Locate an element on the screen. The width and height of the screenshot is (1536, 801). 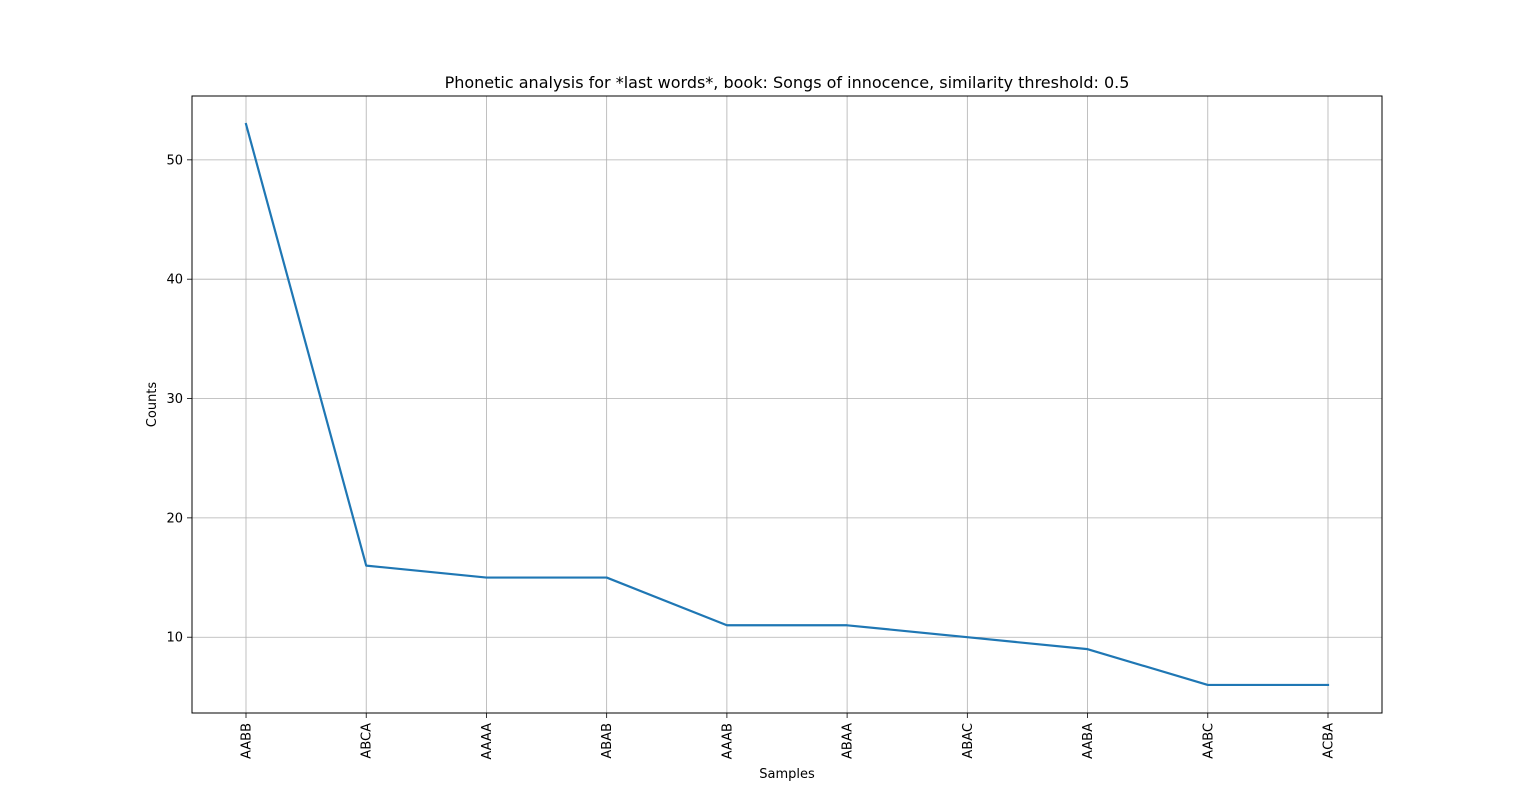
x-tick-label: ABAA is located at coordinates (848, 741).